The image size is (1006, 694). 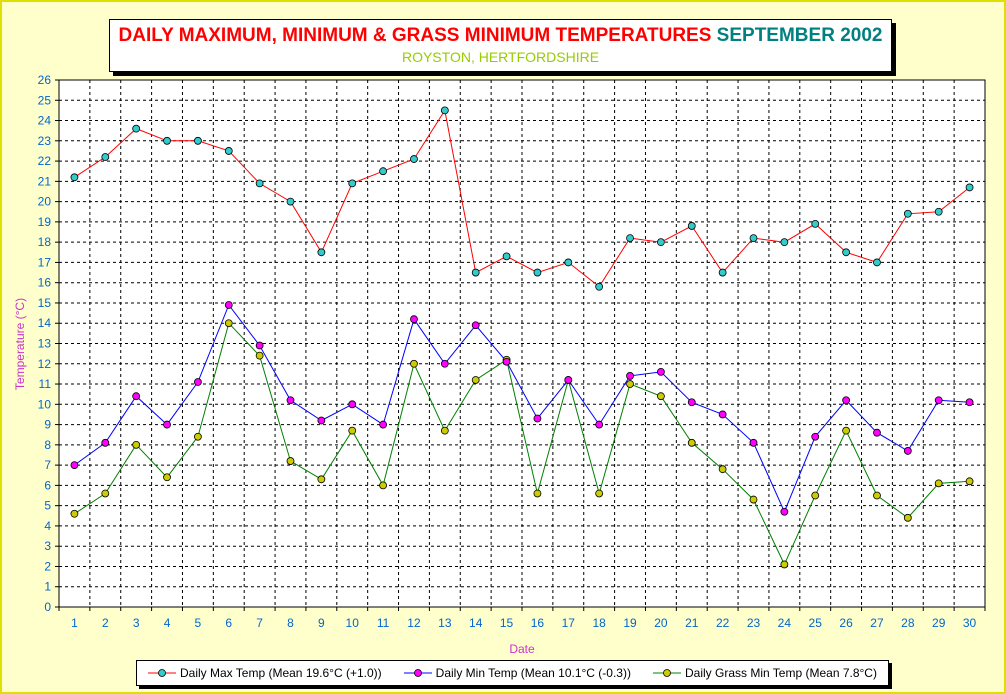 What do you see at coordinates (846, 623) in the screenshot?
I see `x-tick-label: 26` at bounding box center [846, 623].